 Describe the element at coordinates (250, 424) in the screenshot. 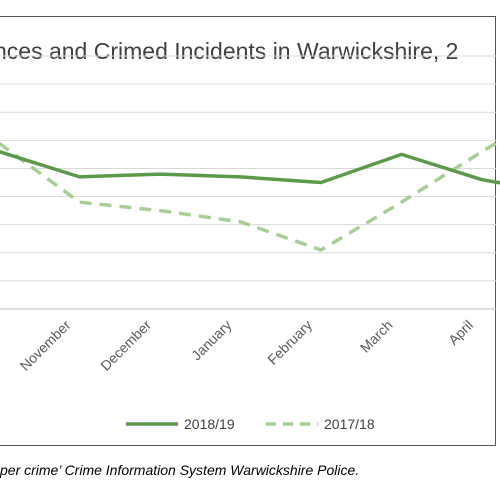

I see `legend: 2018/19 2017/18` at that location.